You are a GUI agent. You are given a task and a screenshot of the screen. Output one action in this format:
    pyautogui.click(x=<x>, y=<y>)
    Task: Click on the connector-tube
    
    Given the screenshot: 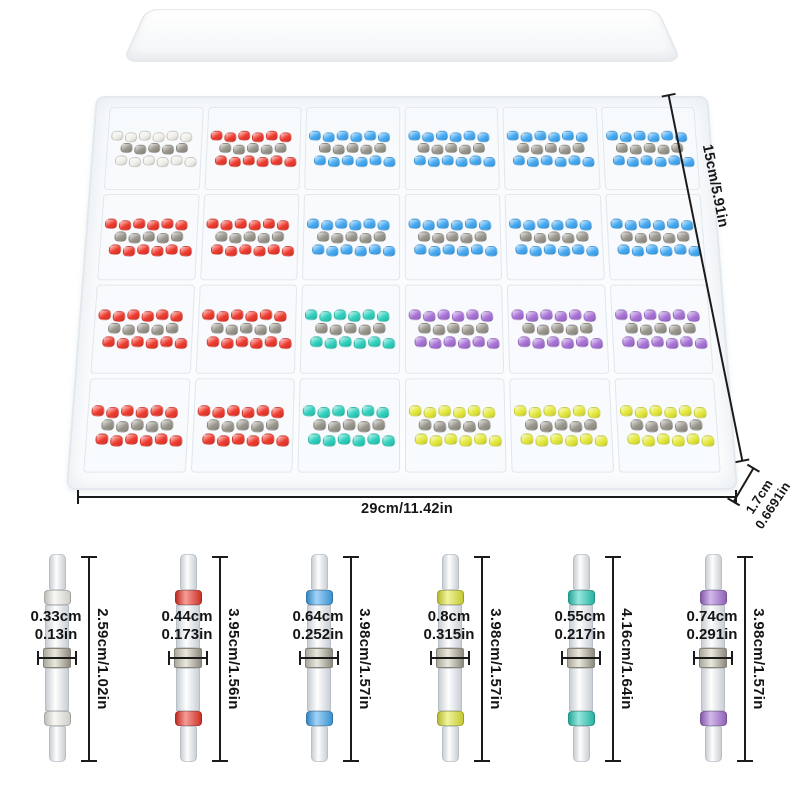 What is the action you would take?
    pyautogui.click(x=581, y=658)
    